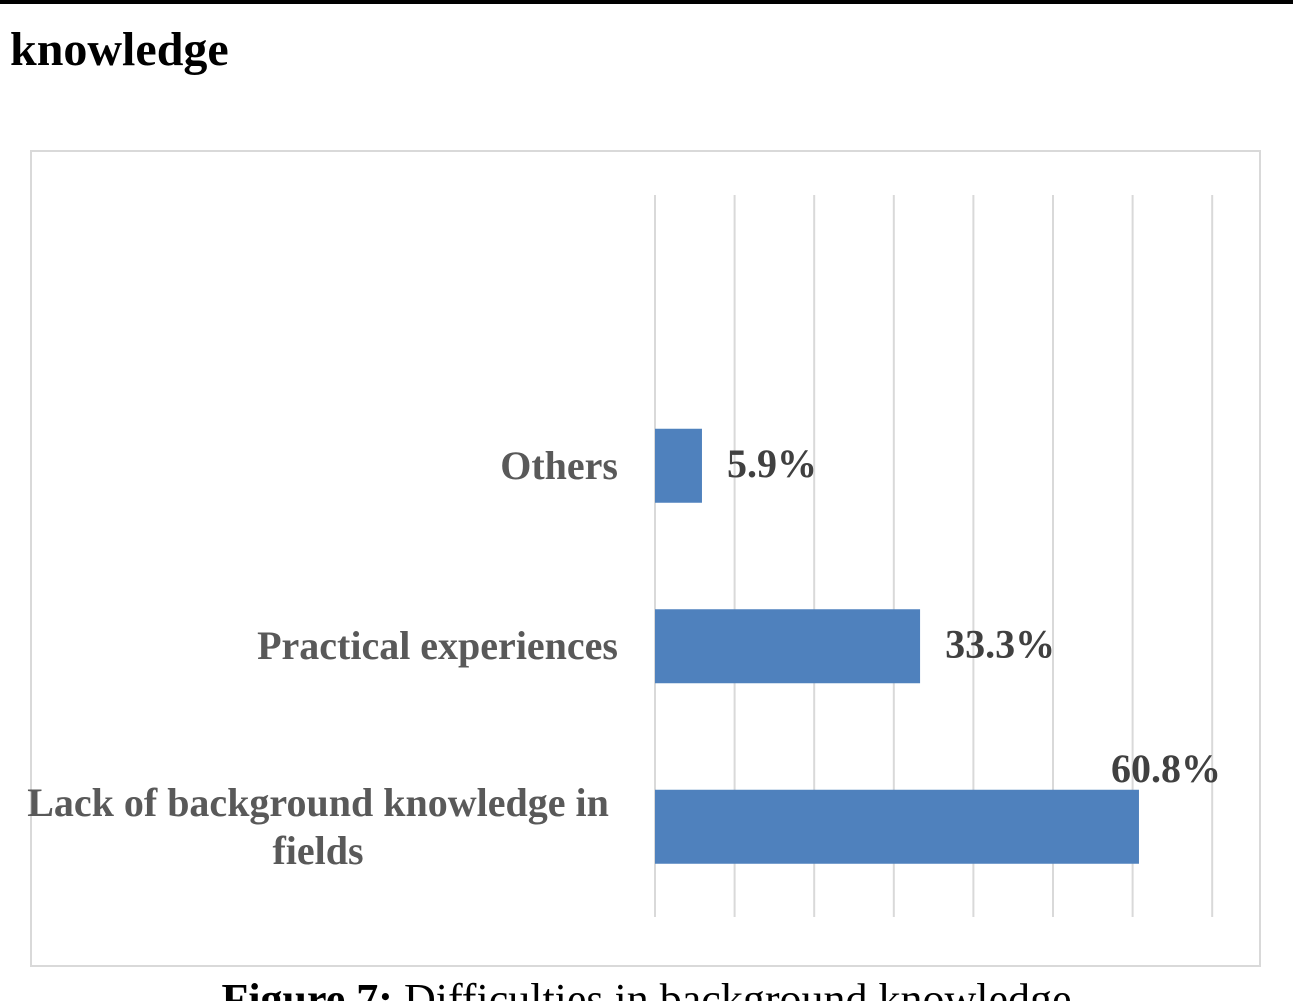 The width and height of the screenshot is (1293, 1001). What do you see at coordinates (318, 466) in the screenshot?
I see `category-label-box: Others` at bounding box center [318, 466].